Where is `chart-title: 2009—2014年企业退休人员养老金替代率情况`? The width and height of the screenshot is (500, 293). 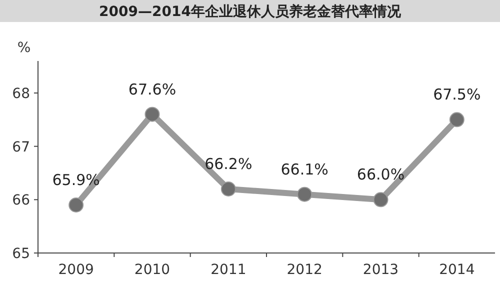
chart-title: 2009—2014年企业退休人员养老金替代率情况 is located at coordinates (250, 11).